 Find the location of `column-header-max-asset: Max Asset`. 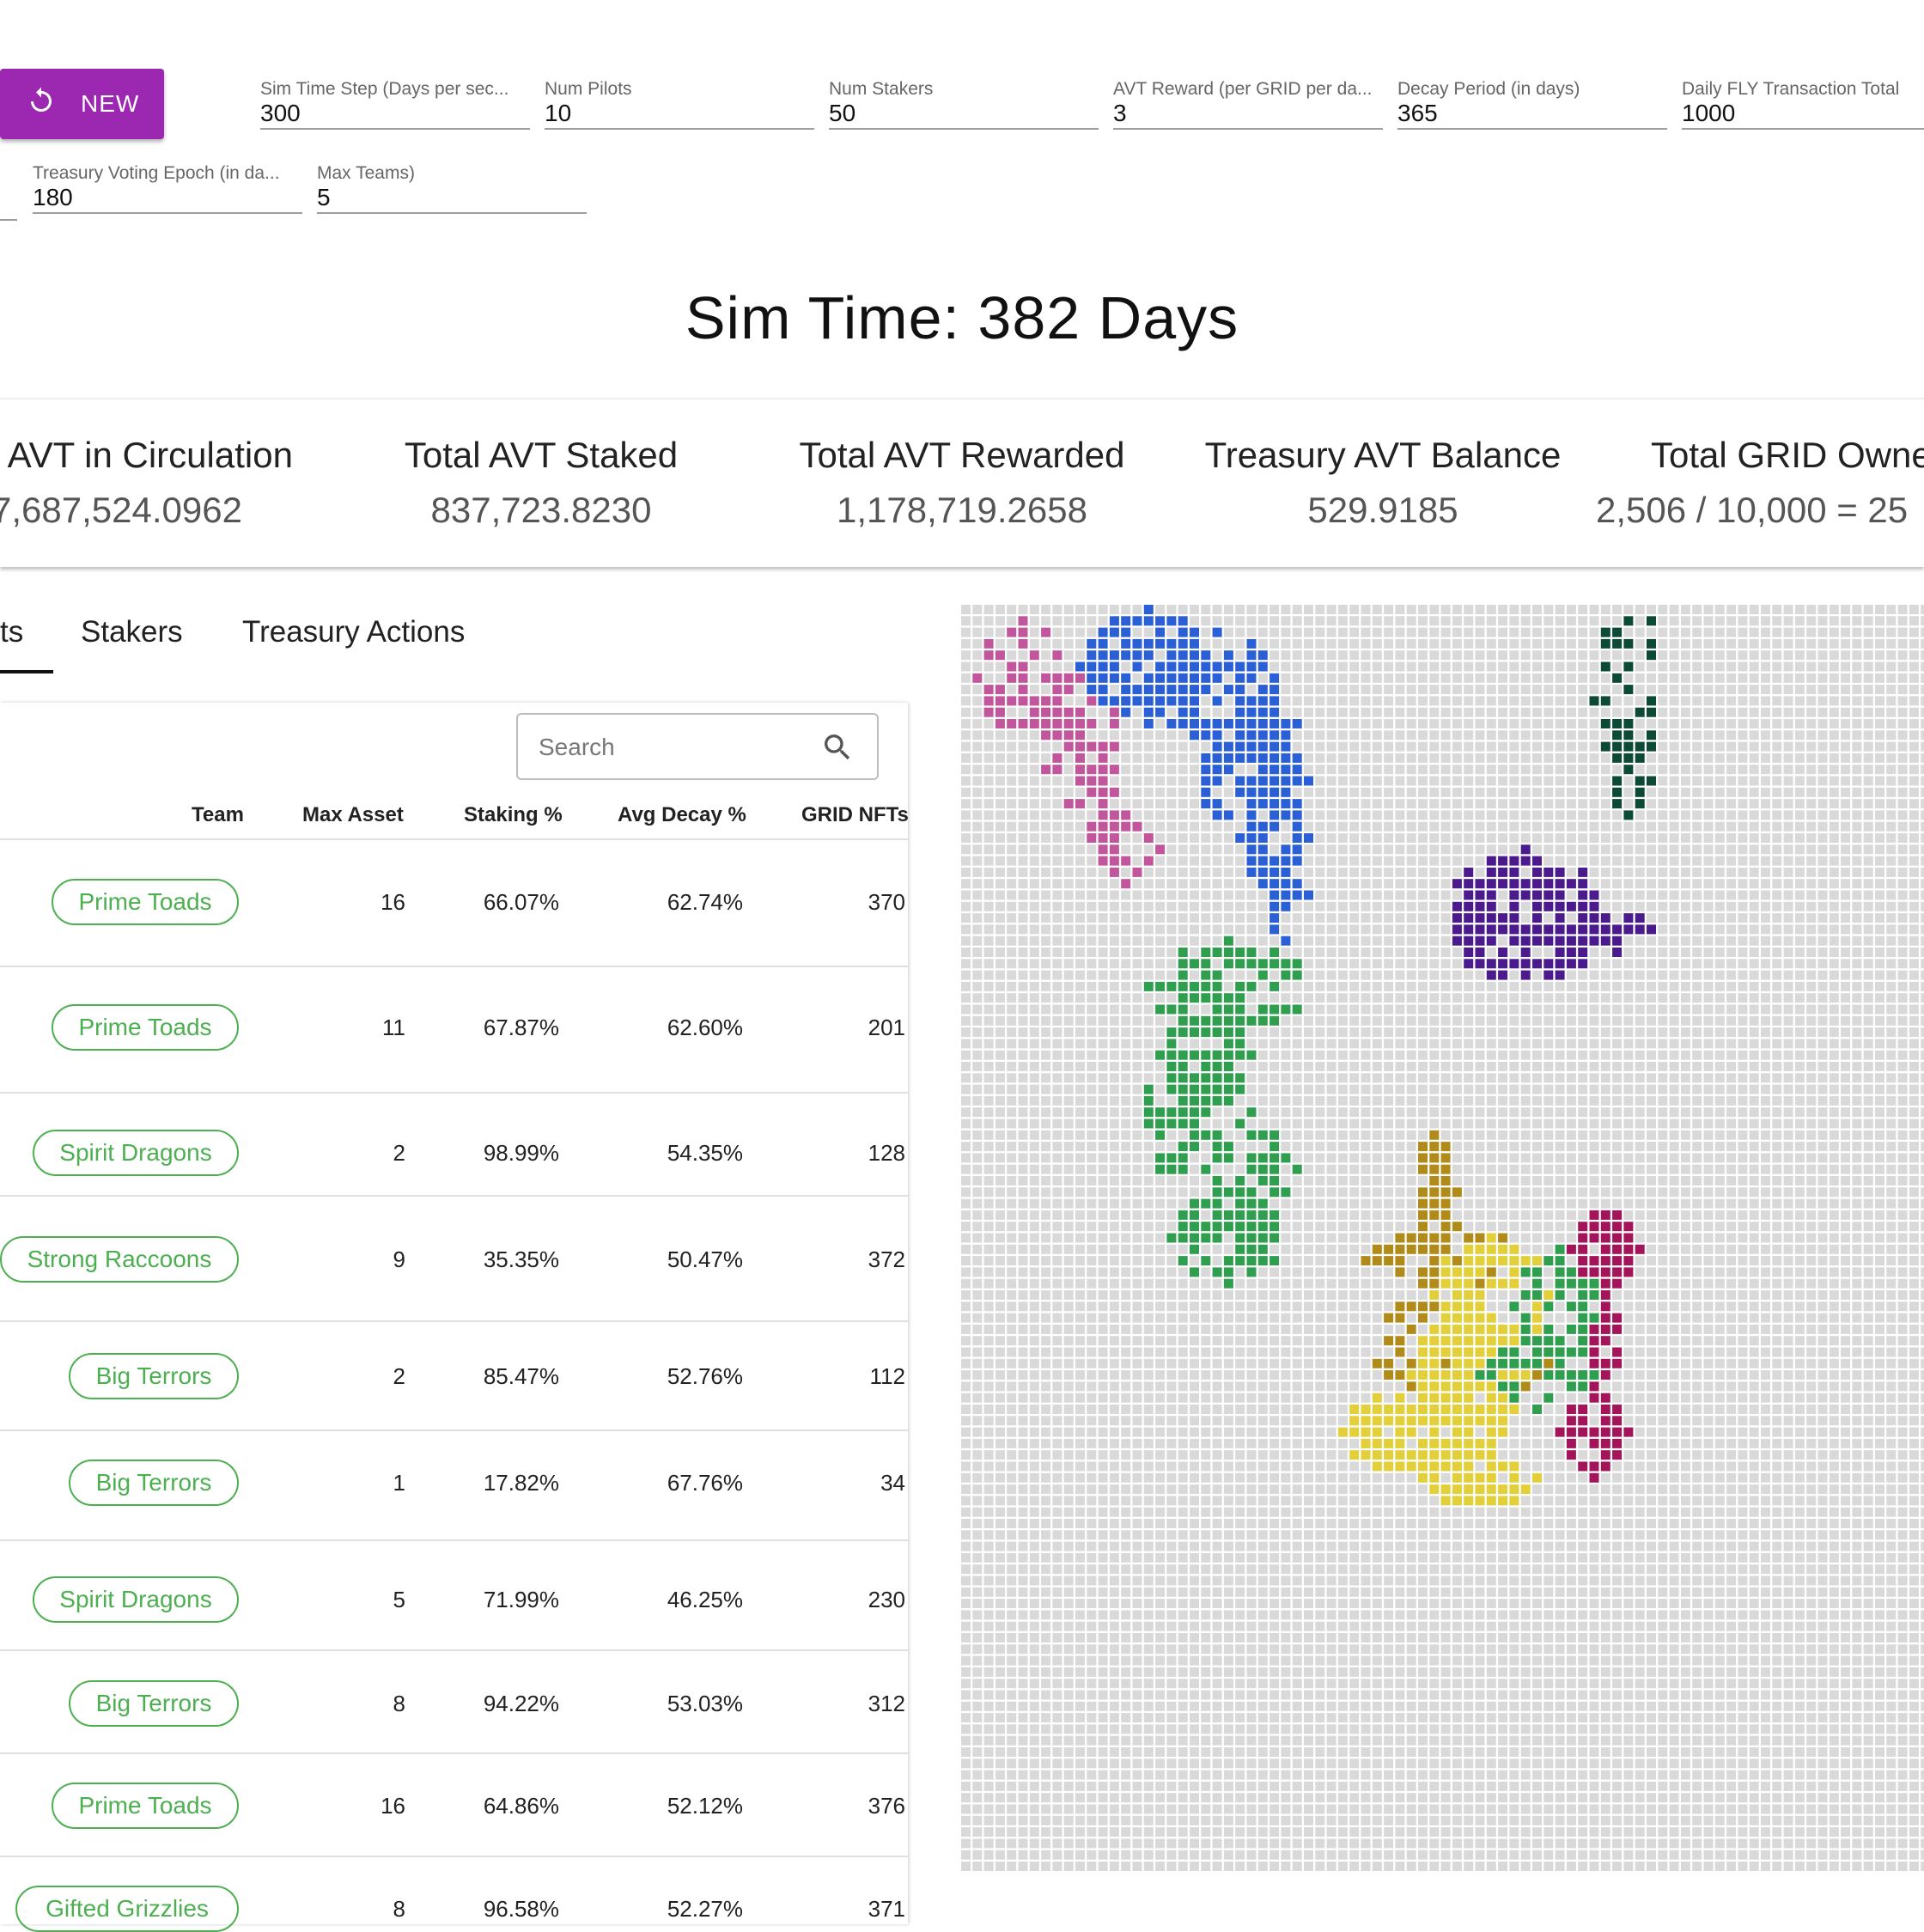

column-header-max-asset: Max Asset is located at coordinates (353, 815).